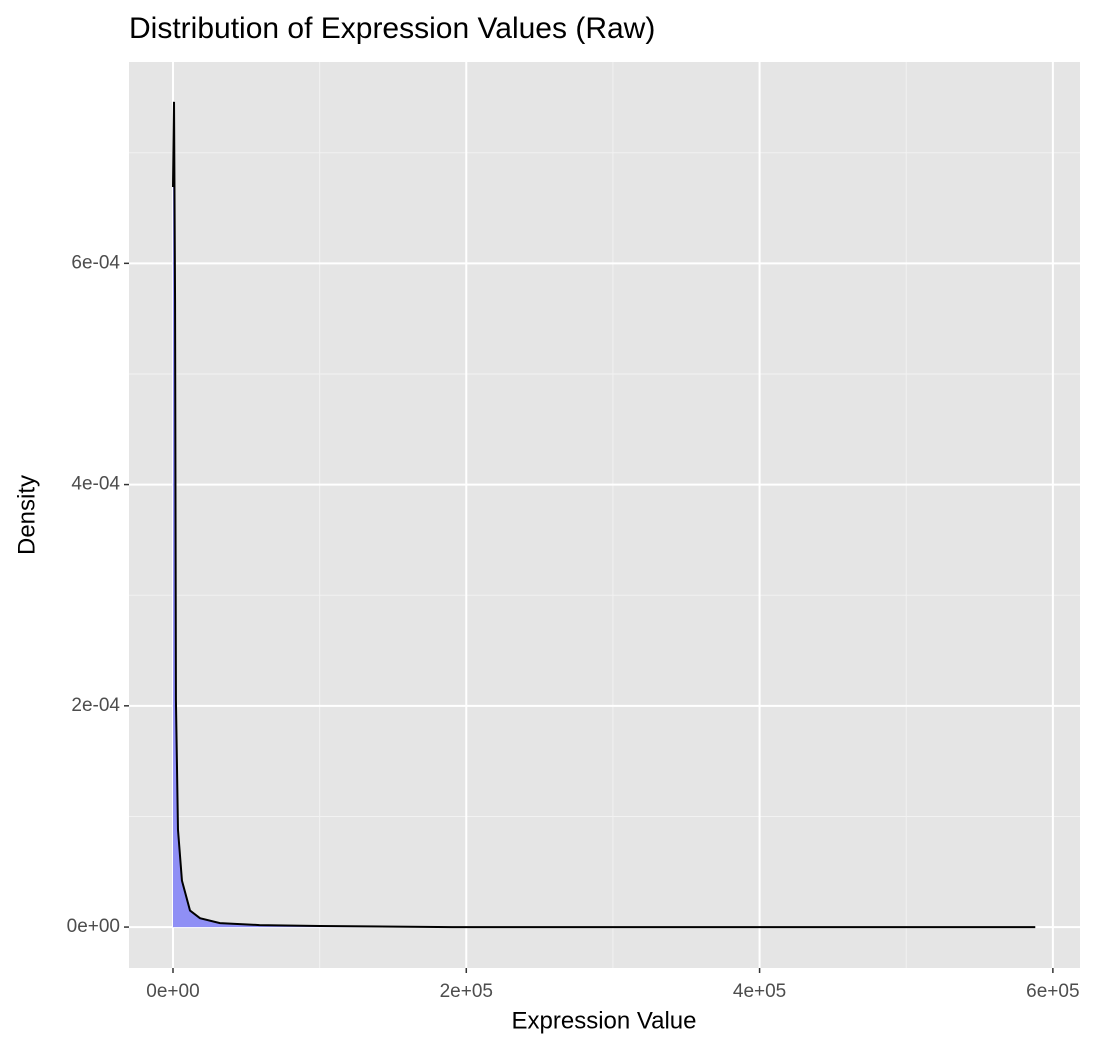 The height and width of the screenshot is (1052, 1094). Describe the element at coordinates (95, 262) in the screenshot. I see `y-tick-label: 6e-04` at that location.